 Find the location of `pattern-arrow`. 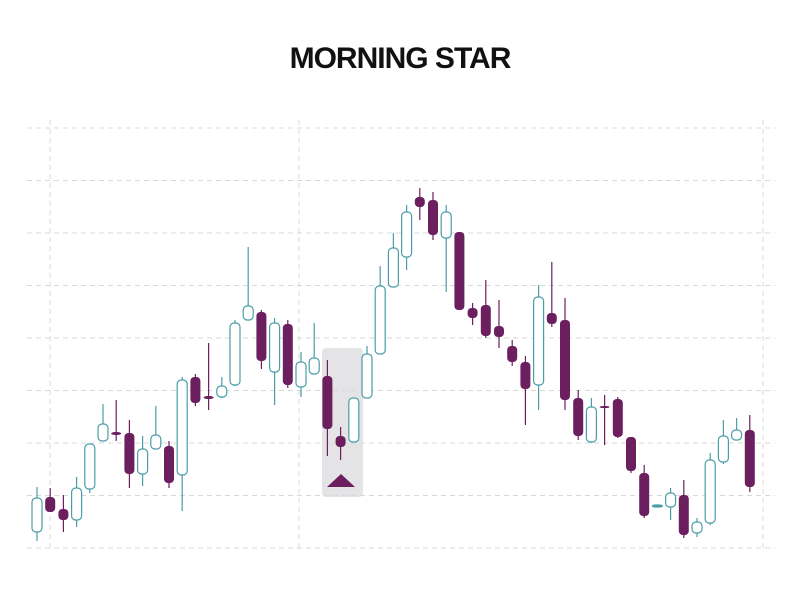

pattern-arrow is located at coordinates (341, 480).